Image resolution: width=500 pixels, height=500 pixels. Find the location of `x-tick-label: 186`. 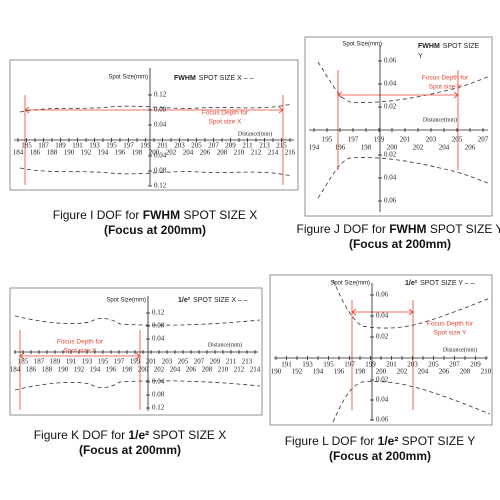

x-tick-label: 186 is located at coordinates (35, 153).